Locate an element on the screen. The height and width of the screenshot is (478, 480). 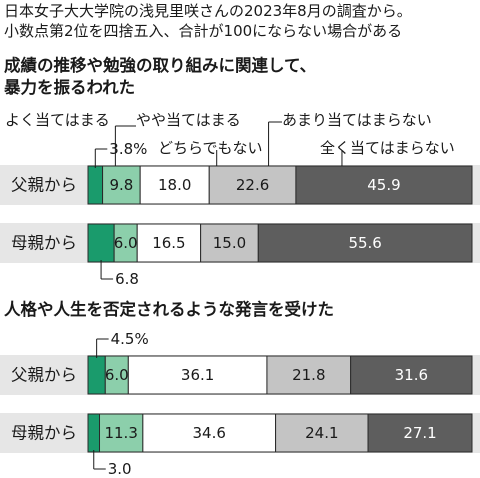
chart1-title-line2: 暴力を振るわれた is located at coordinates (70, 87).